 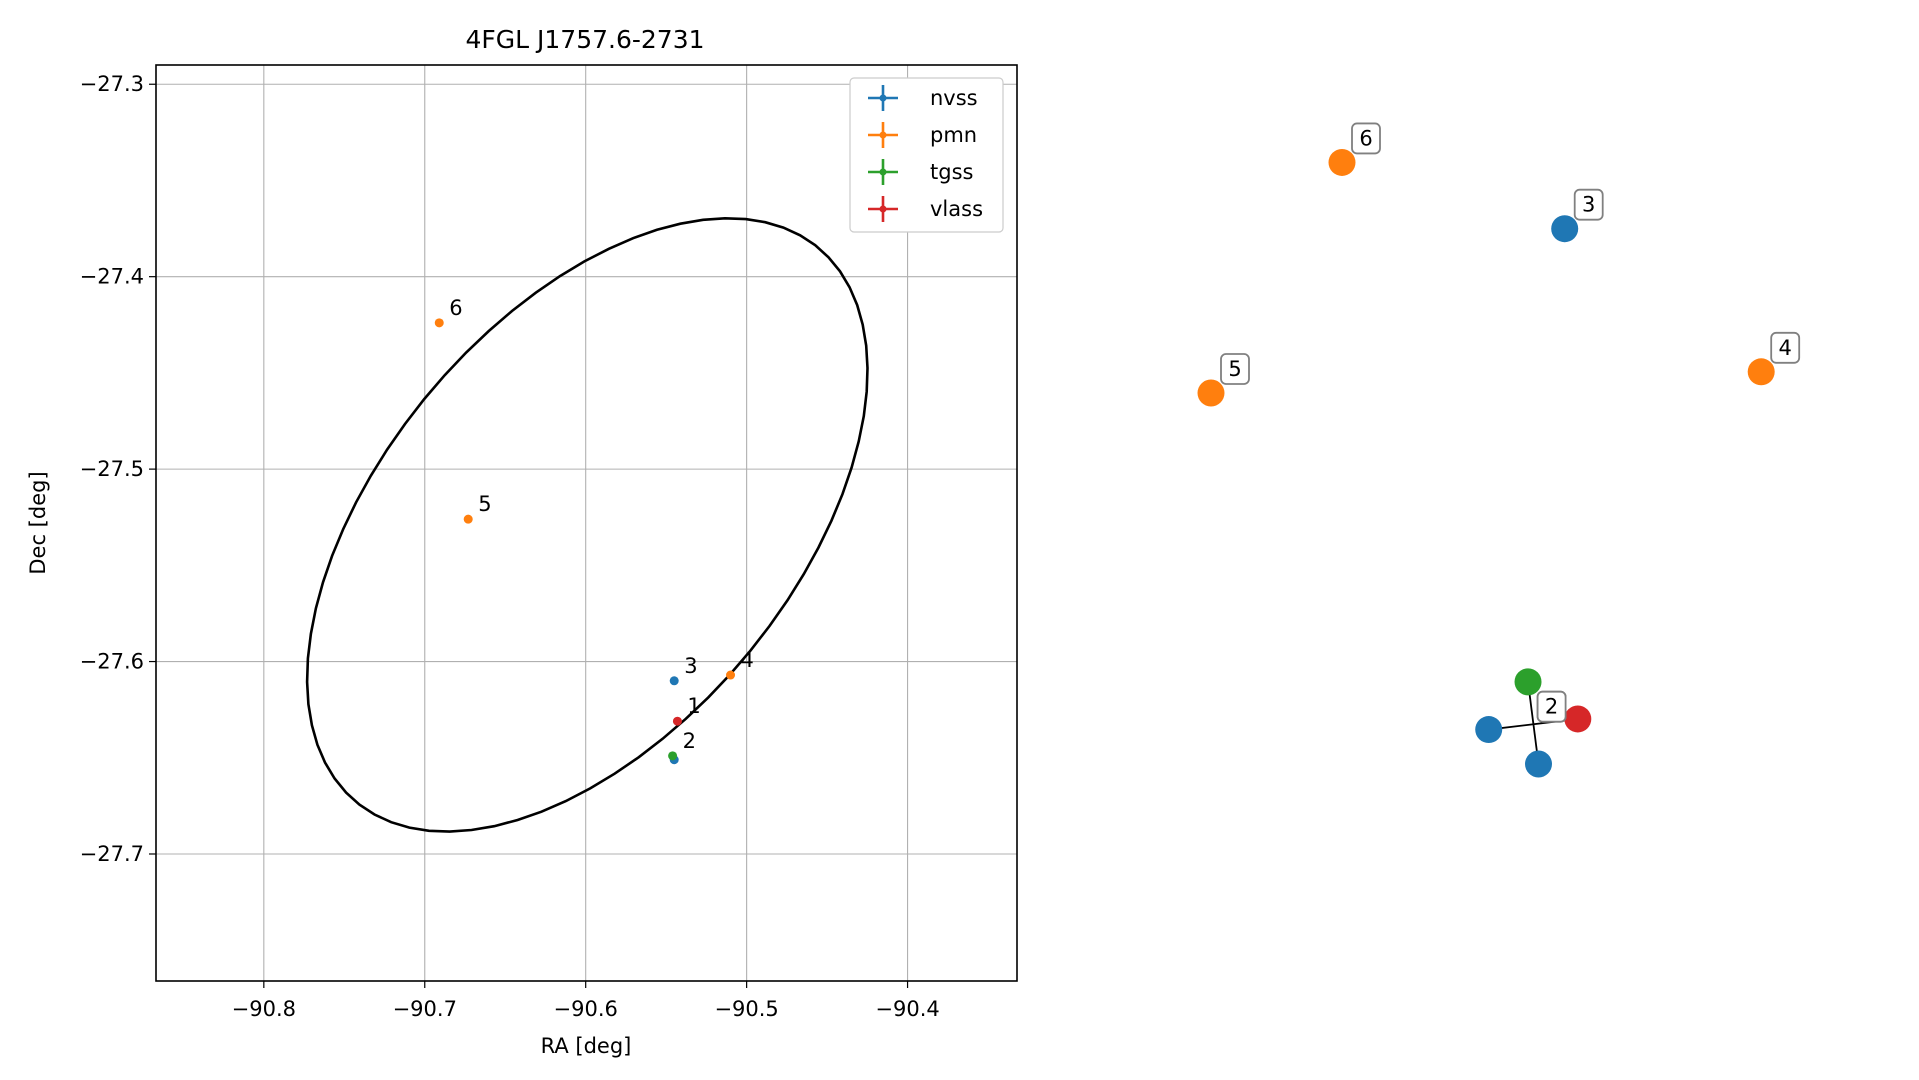 What do you see at coordinates (112, 469) in the screenshot?
I see `y-tick-label: −27.5` at bounding box center [112, 469].